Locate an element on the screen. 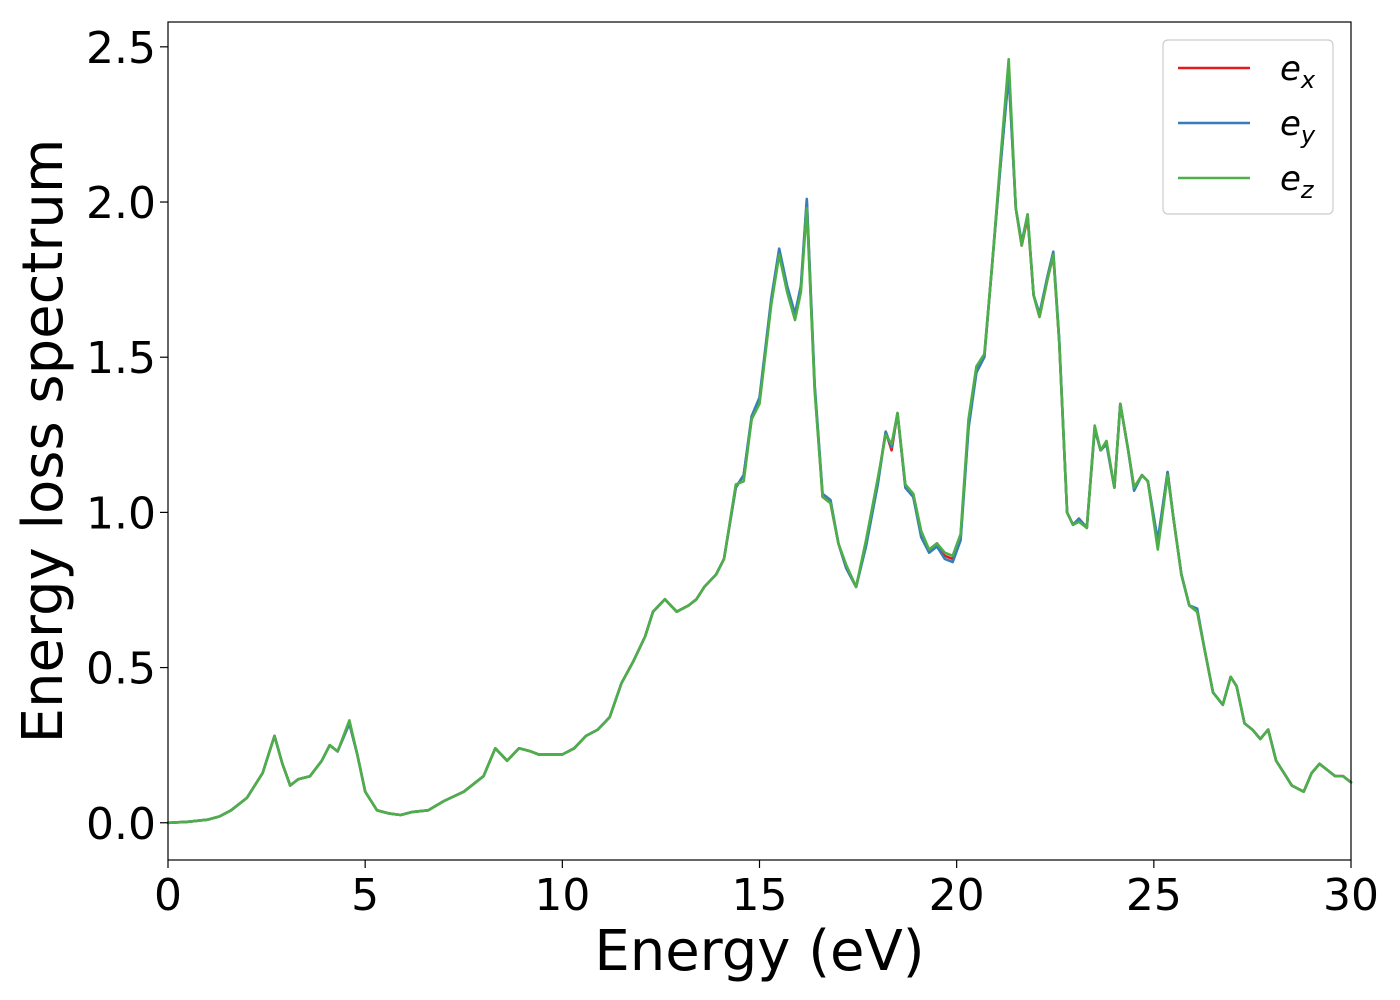  x-tick-label: 30 is located at coordinates (1351, 895).